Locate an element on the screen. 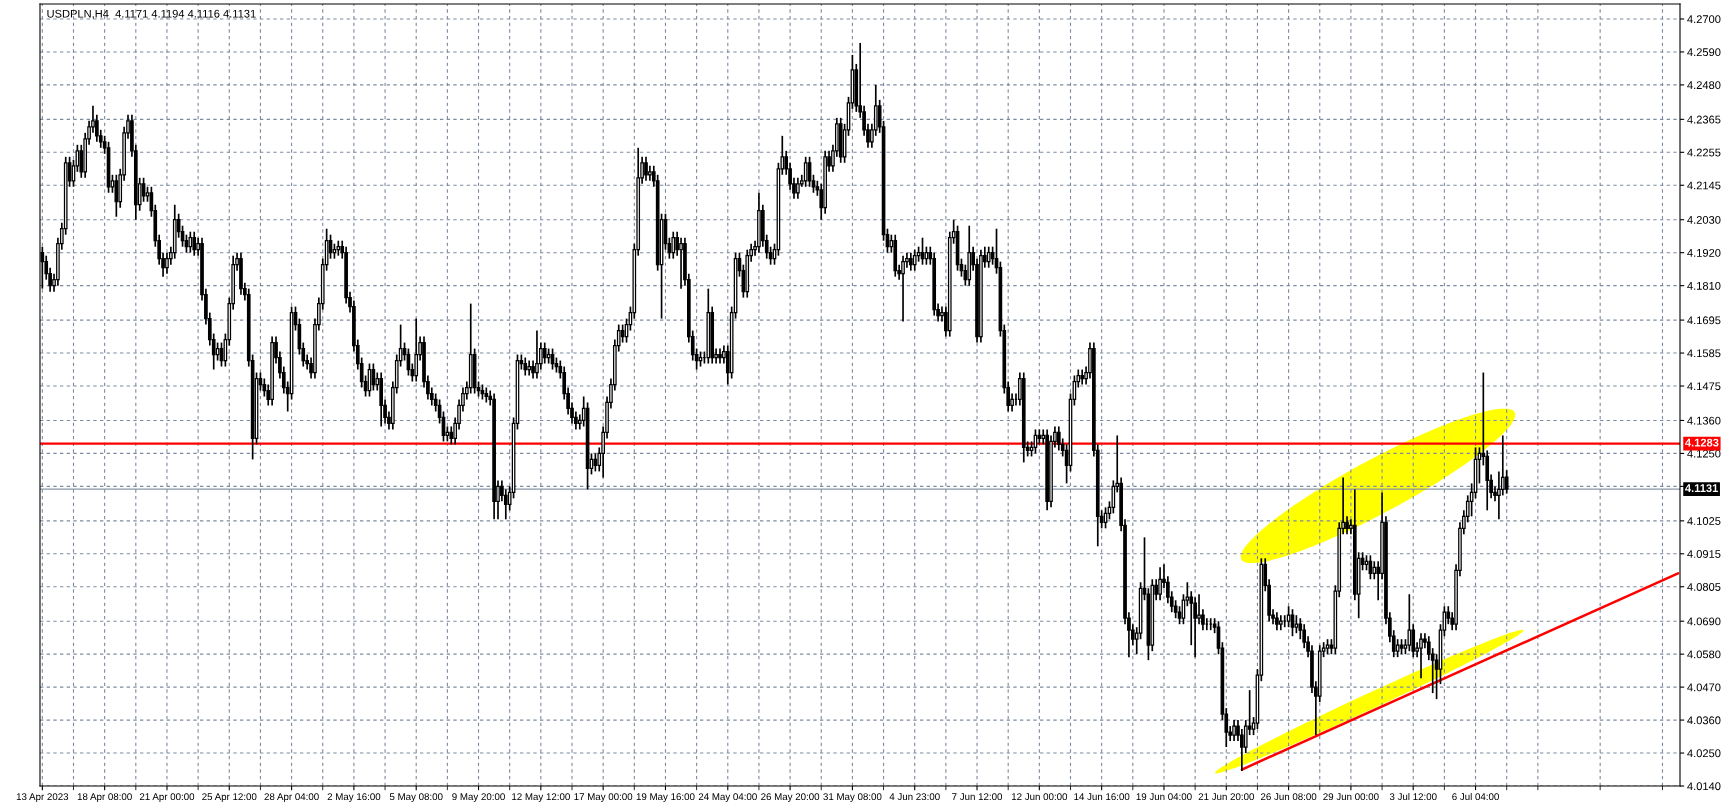  x-tick-label: 5 May 08:00 is located at coordinates (416, 798).